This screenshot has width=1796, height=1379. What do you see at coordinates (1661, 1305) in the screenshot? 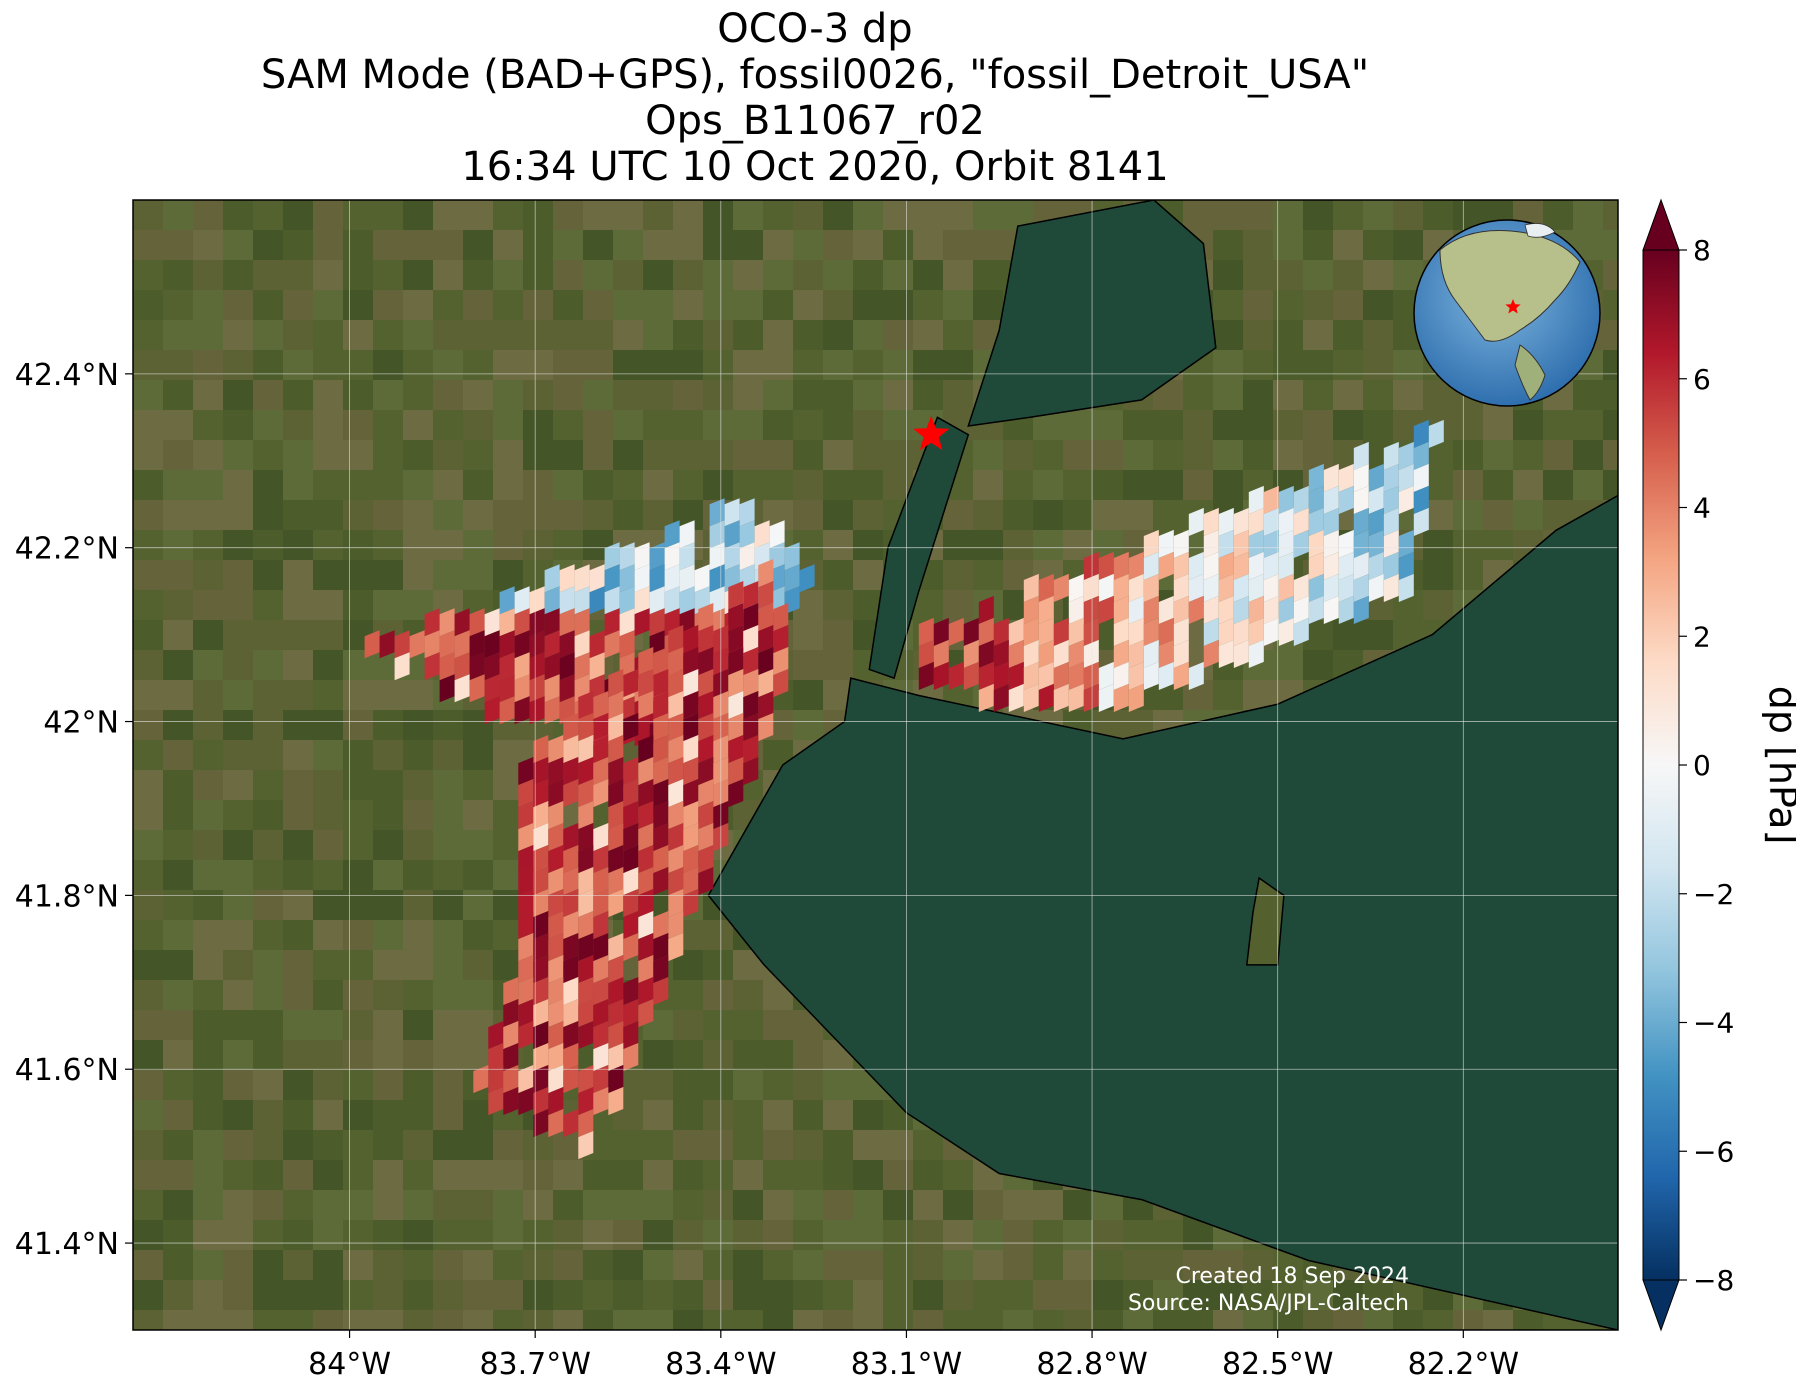
I see `colorbar-extend-min` at bounding box center [1661, 1305].